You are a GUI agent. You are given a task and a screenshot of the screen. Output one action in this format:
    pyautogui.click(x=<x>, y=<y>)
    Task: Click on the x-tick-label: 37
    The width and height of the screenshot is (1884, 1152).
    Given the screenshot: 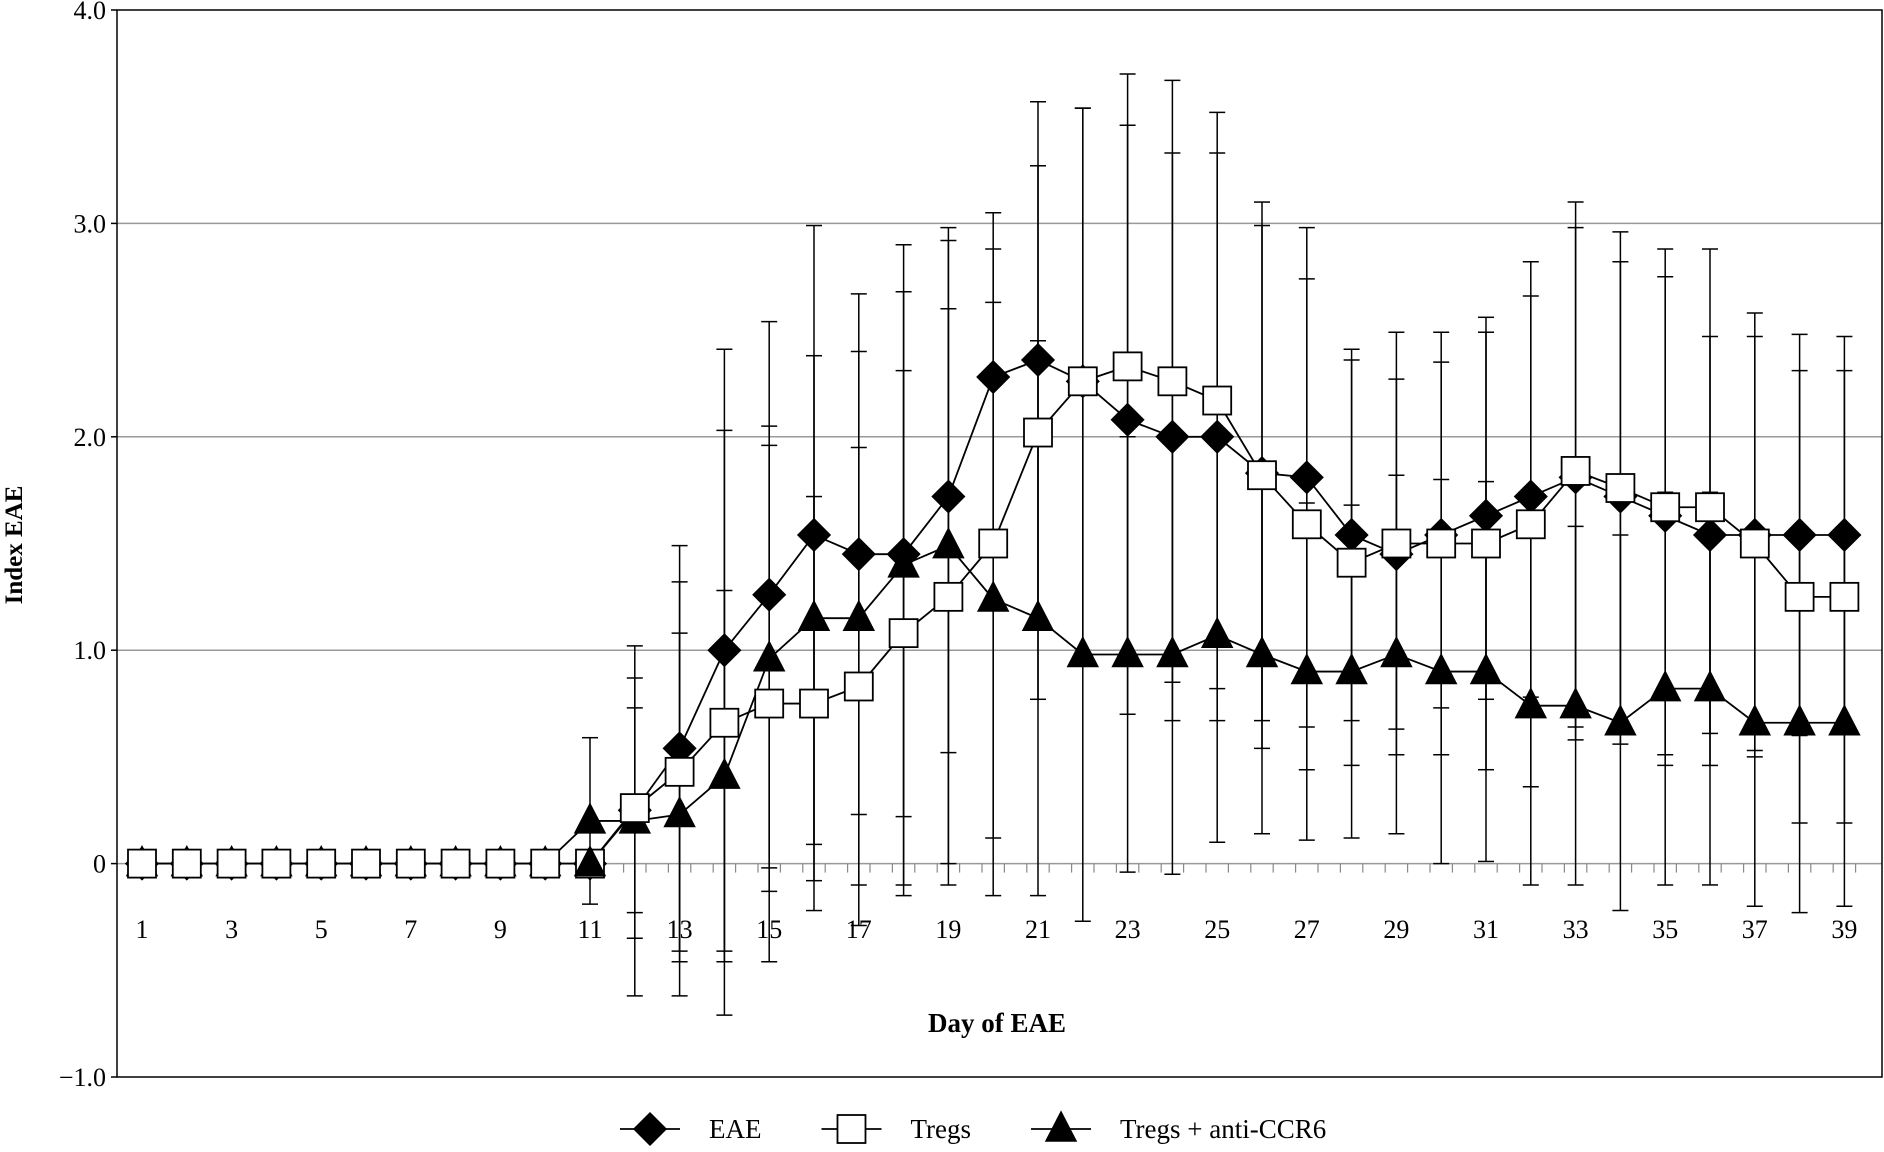 What is the action you would take?
    pyautogui.click(x=1755, y=929)
    